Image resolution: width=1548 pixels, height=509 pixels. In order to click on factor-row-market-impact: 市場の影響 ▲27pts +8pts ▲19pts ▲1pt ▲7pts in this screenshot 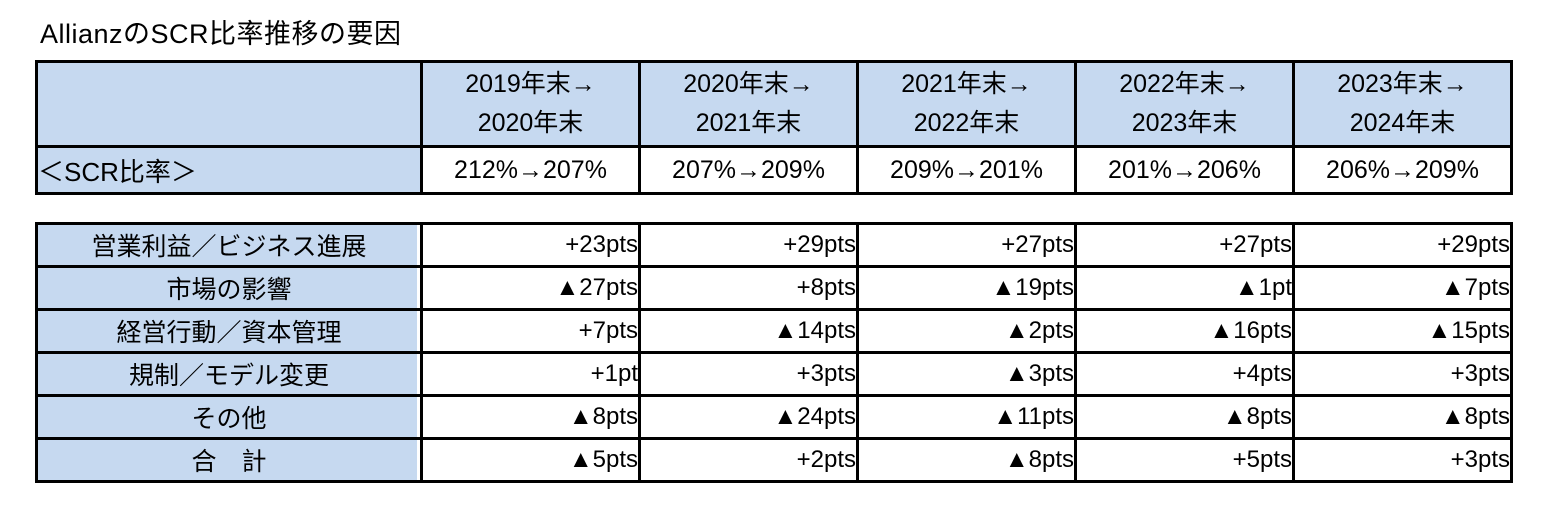, I will do `click(774, 288)`.